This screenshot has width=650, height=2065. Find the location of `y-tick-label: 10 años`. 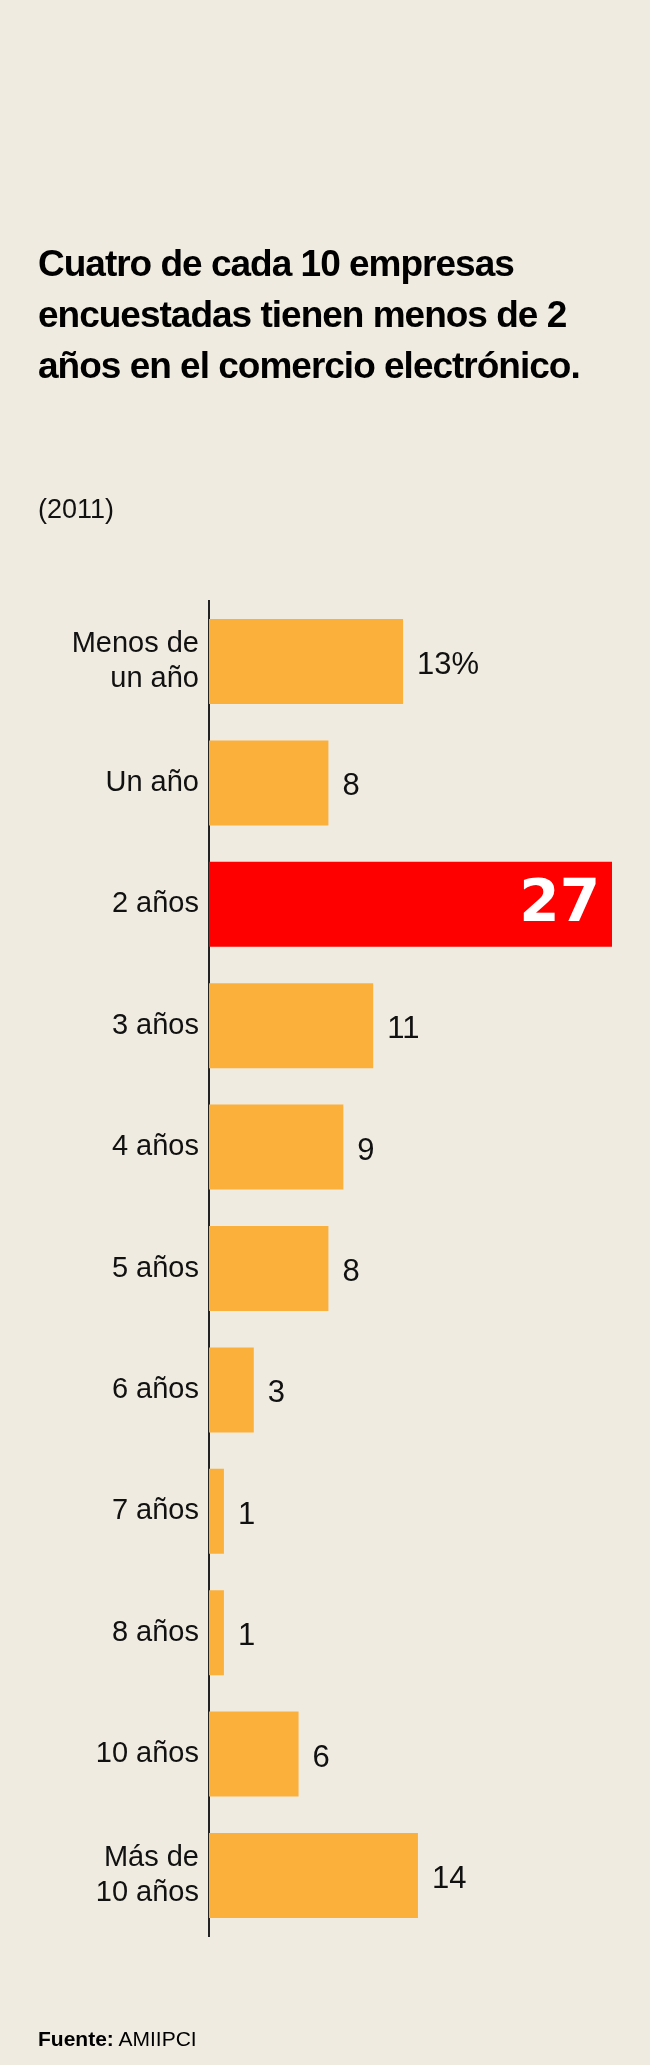

y-tick-label: 10 años is located at coordinates (147, 1752).